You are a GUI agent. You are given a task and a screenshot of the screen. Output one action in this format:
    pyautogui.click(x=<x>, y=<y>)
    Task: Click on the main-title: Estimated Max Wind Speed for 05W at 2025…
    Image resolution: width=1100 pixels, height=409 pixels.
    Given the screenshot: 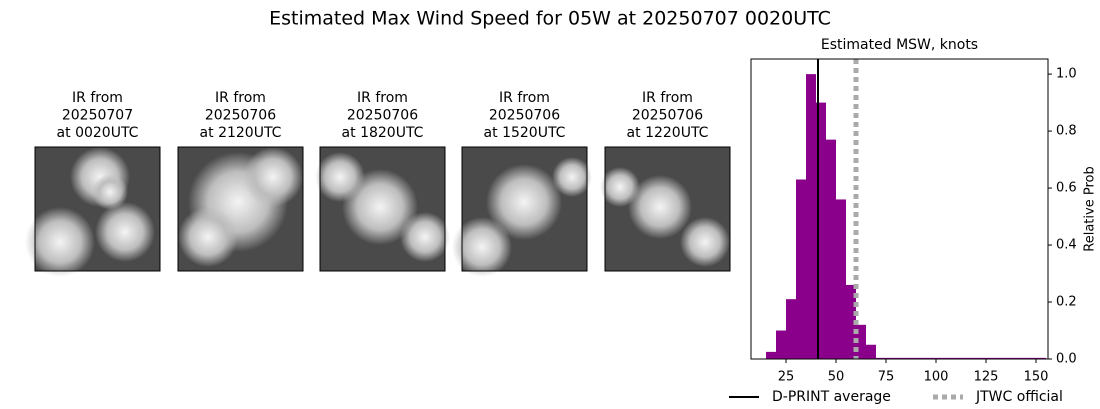 What is the action you would take?
    pyautogui.click(x=550, y=19)
    